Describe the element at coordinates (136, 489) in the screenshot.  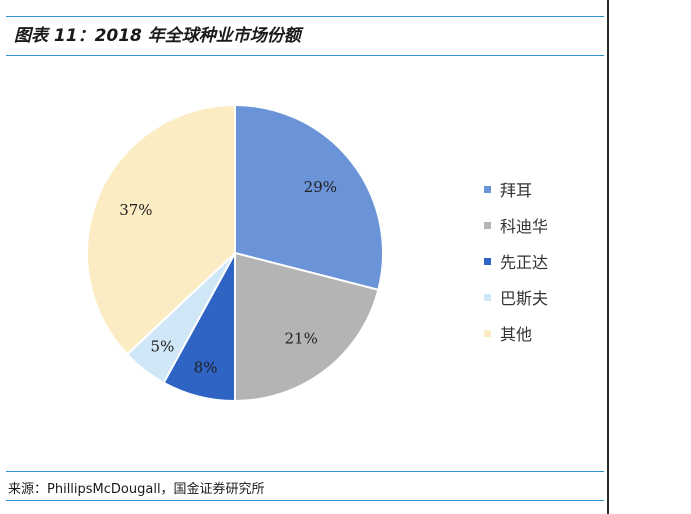
I see `source-note: 来源：PhillipsMcDougall，国金证券研究所` at that location.